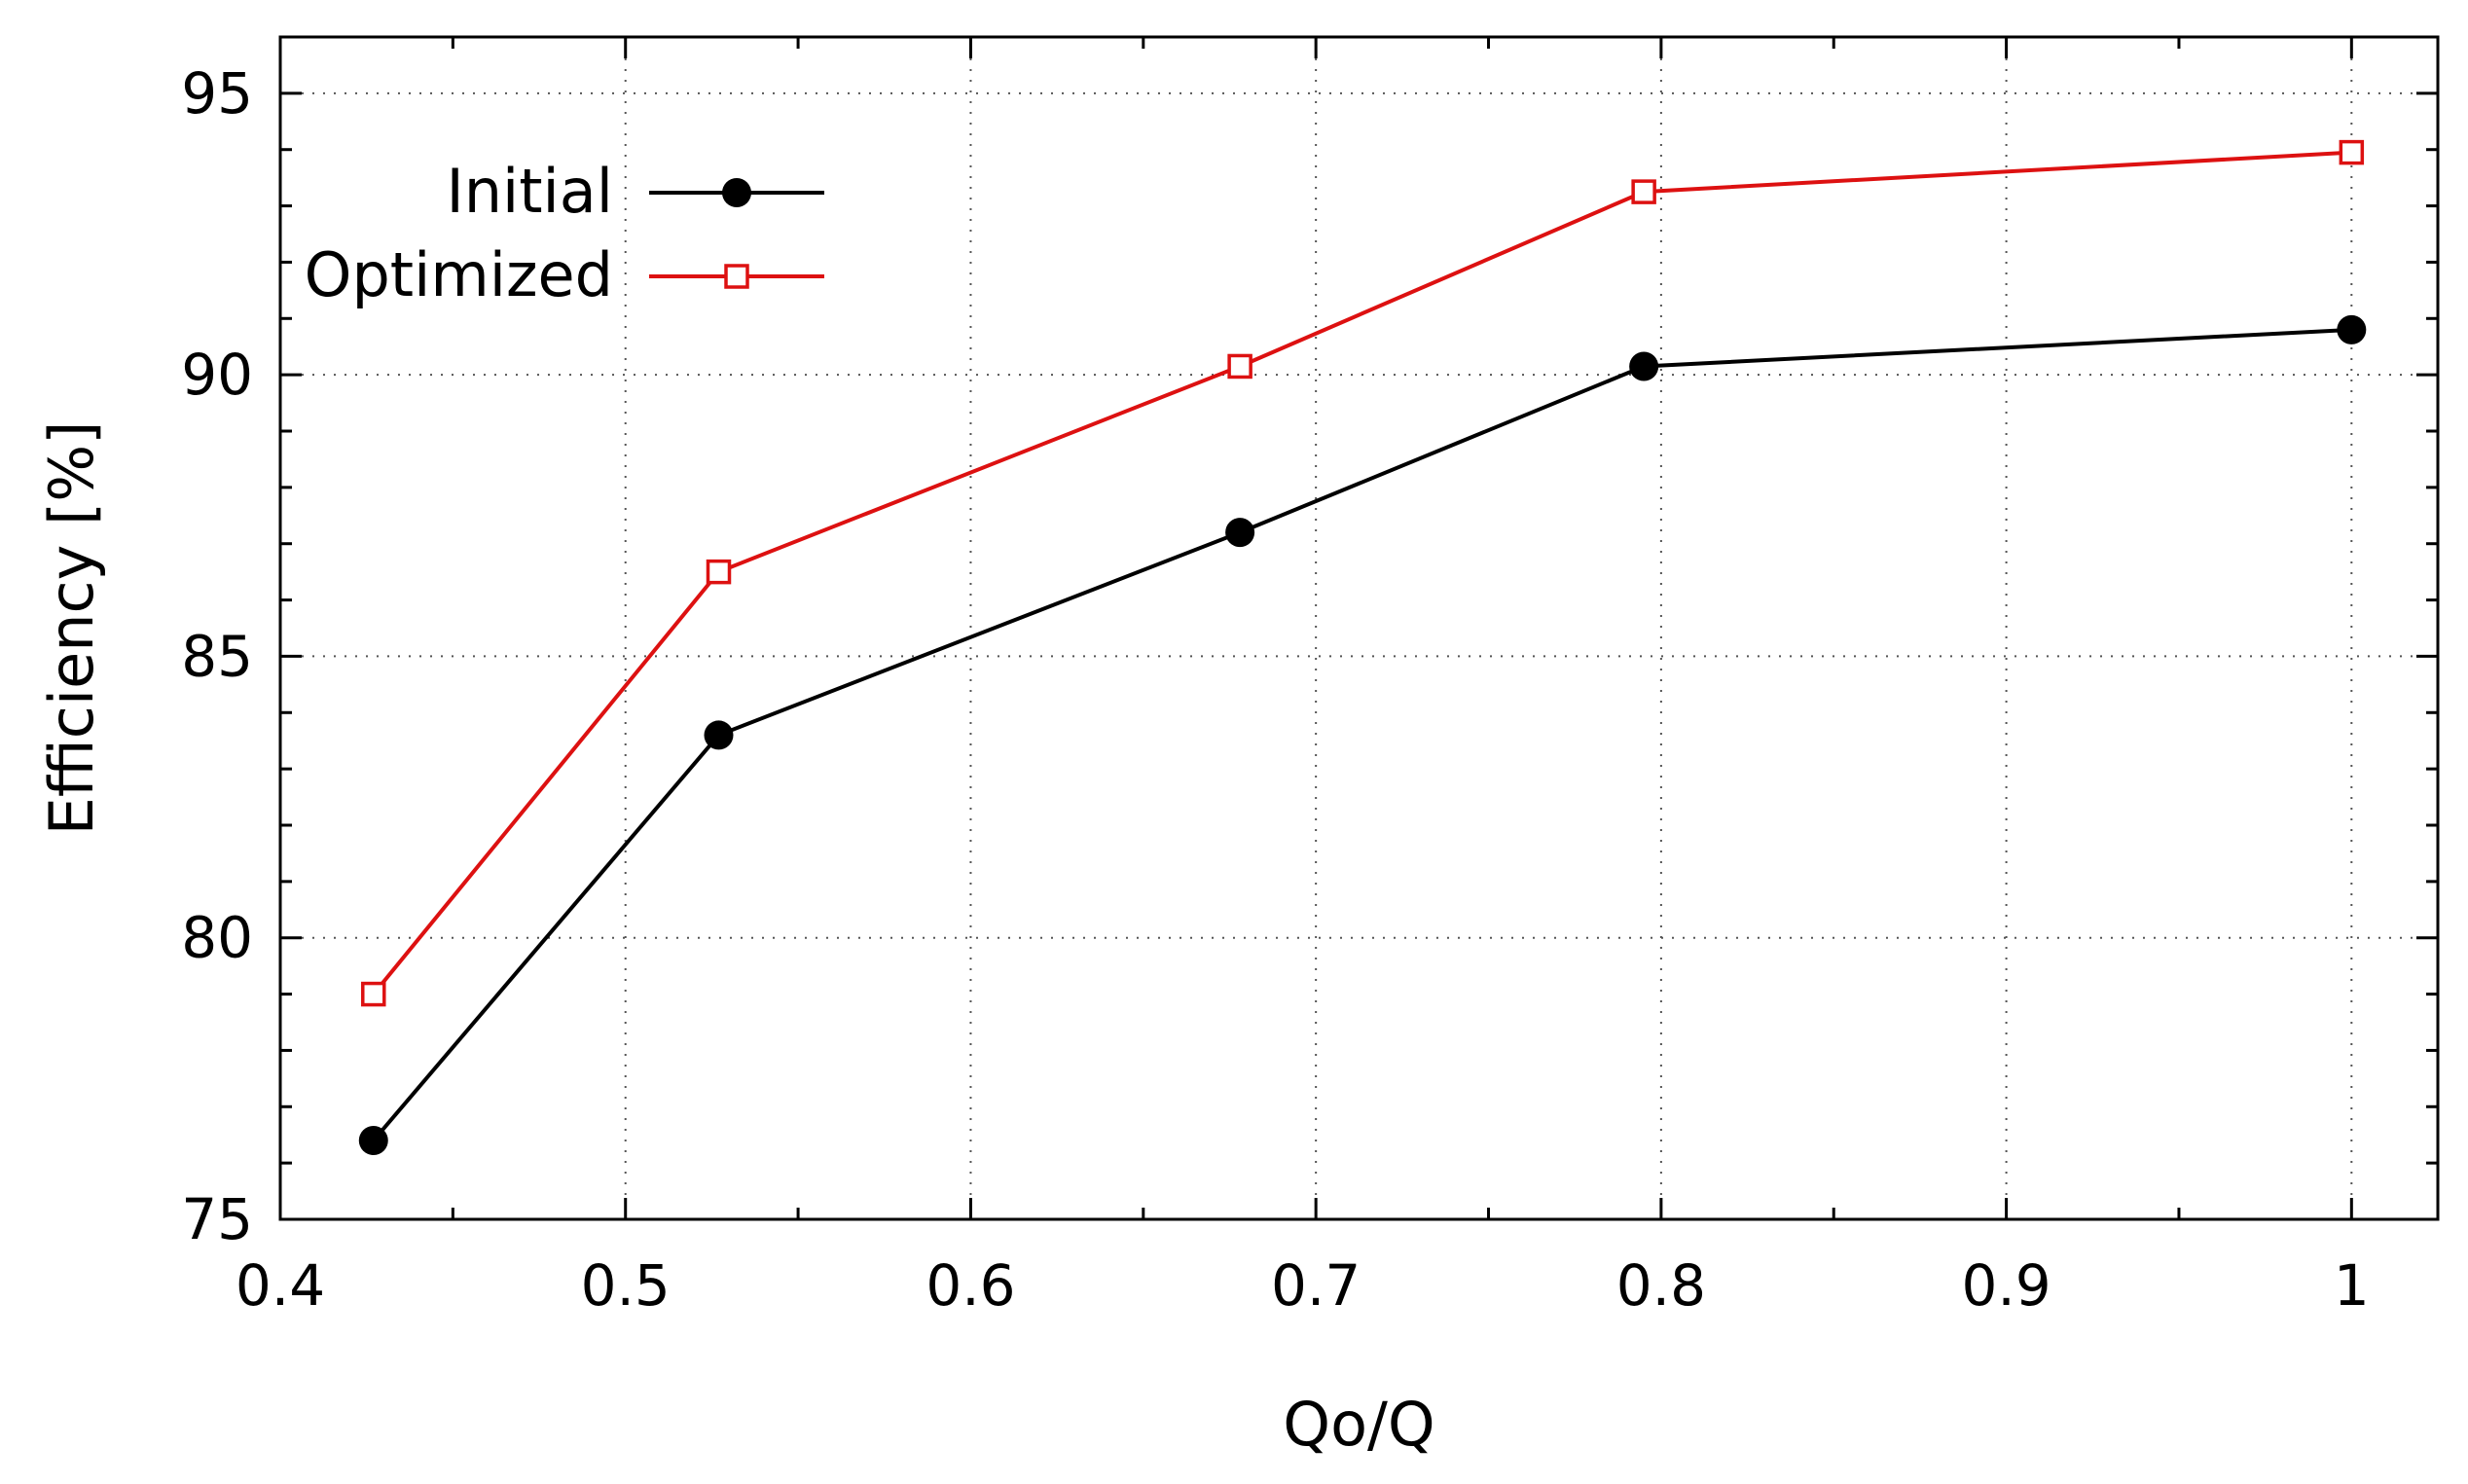 This screenshot has width=2468, height=1484. Describe the element at coordinates (1359, 1425) in the screenshot. I see `x-axis-label: Qo/Q` at that location.